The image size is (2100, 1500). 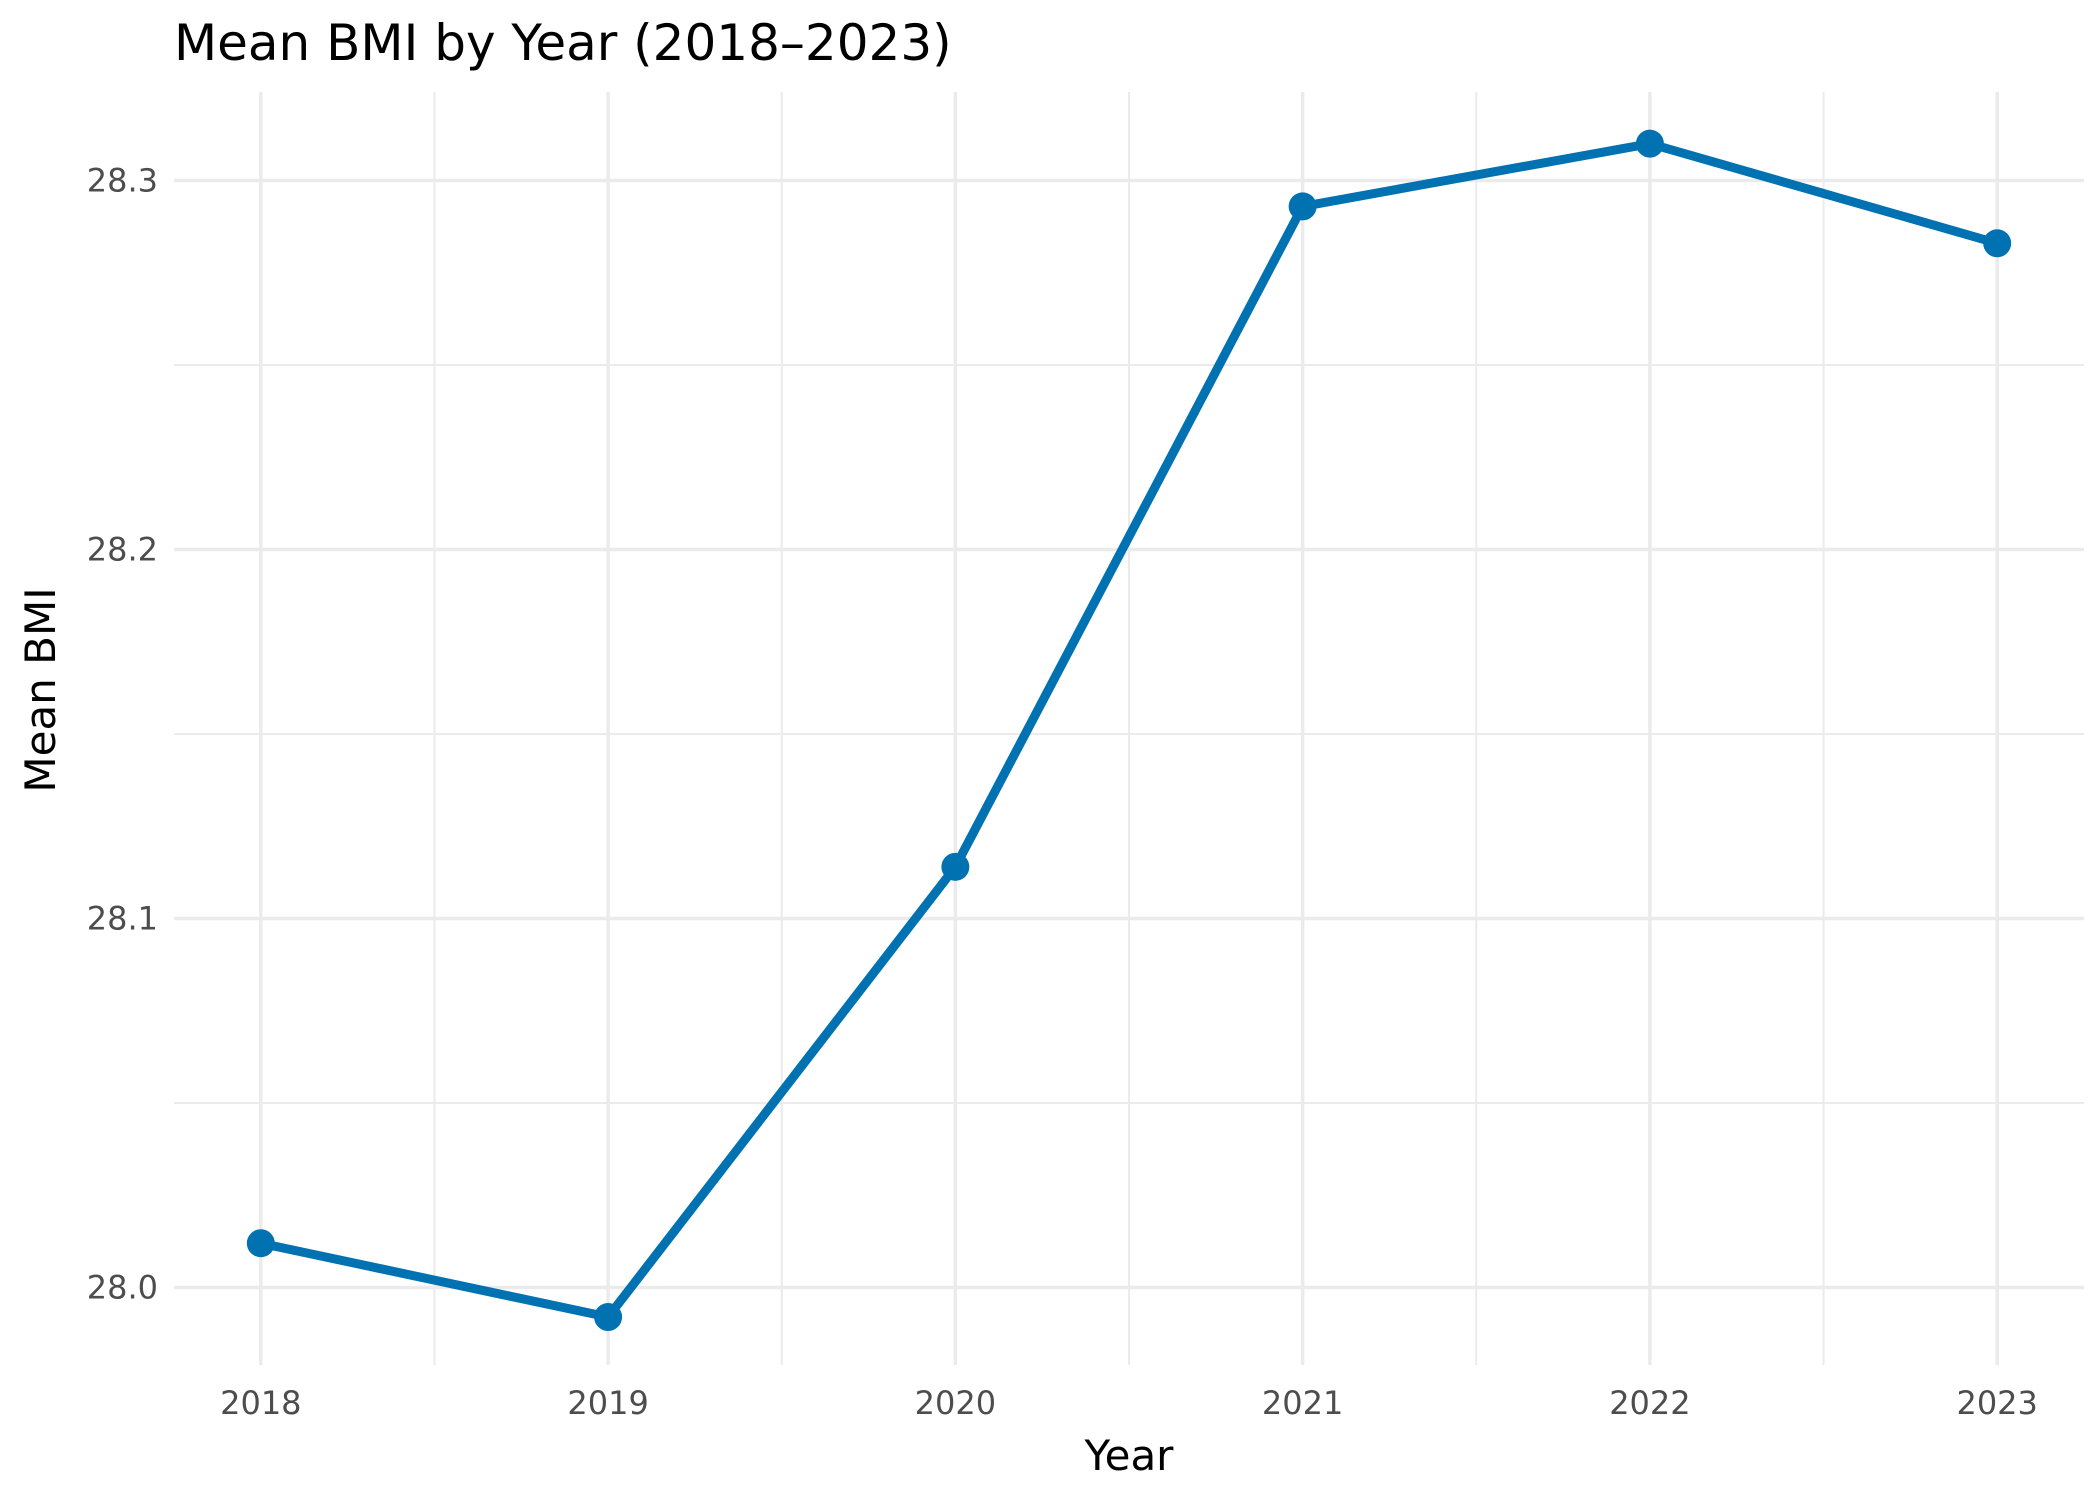 What do you see at coordinates (563, 43) in the screenshot?
I see `chart-title: Mean BMI by Year (2018–2023)` at bounding box center [563, 43].